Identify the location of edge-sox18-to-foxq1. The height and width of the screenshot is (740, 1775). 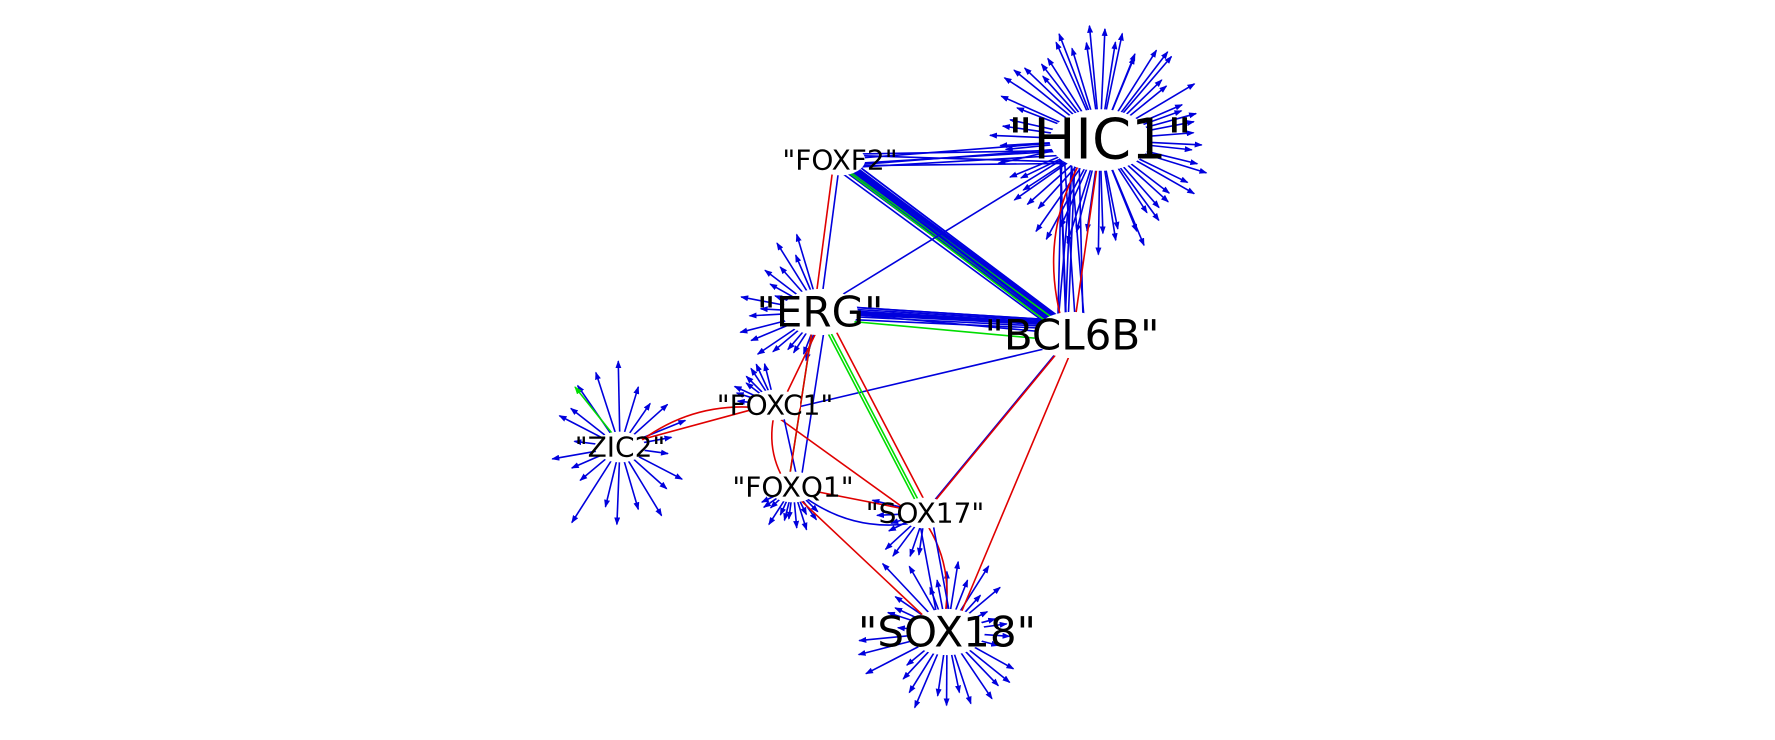
(870, 565).